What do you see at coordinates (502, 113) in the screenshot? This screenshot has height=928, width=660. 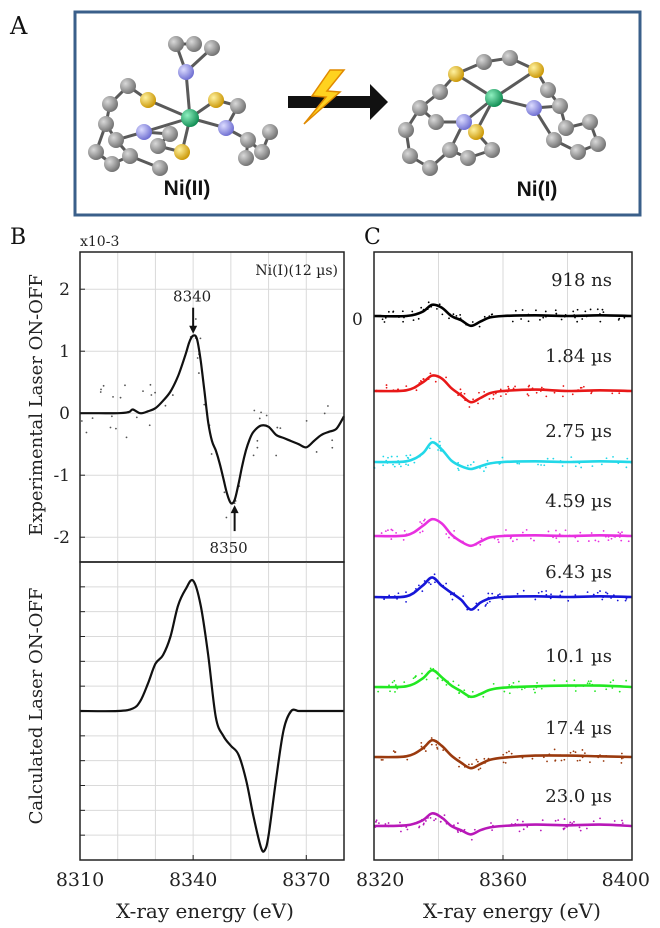 I see `molecule-ni-i` at bounding box center [502, 113].